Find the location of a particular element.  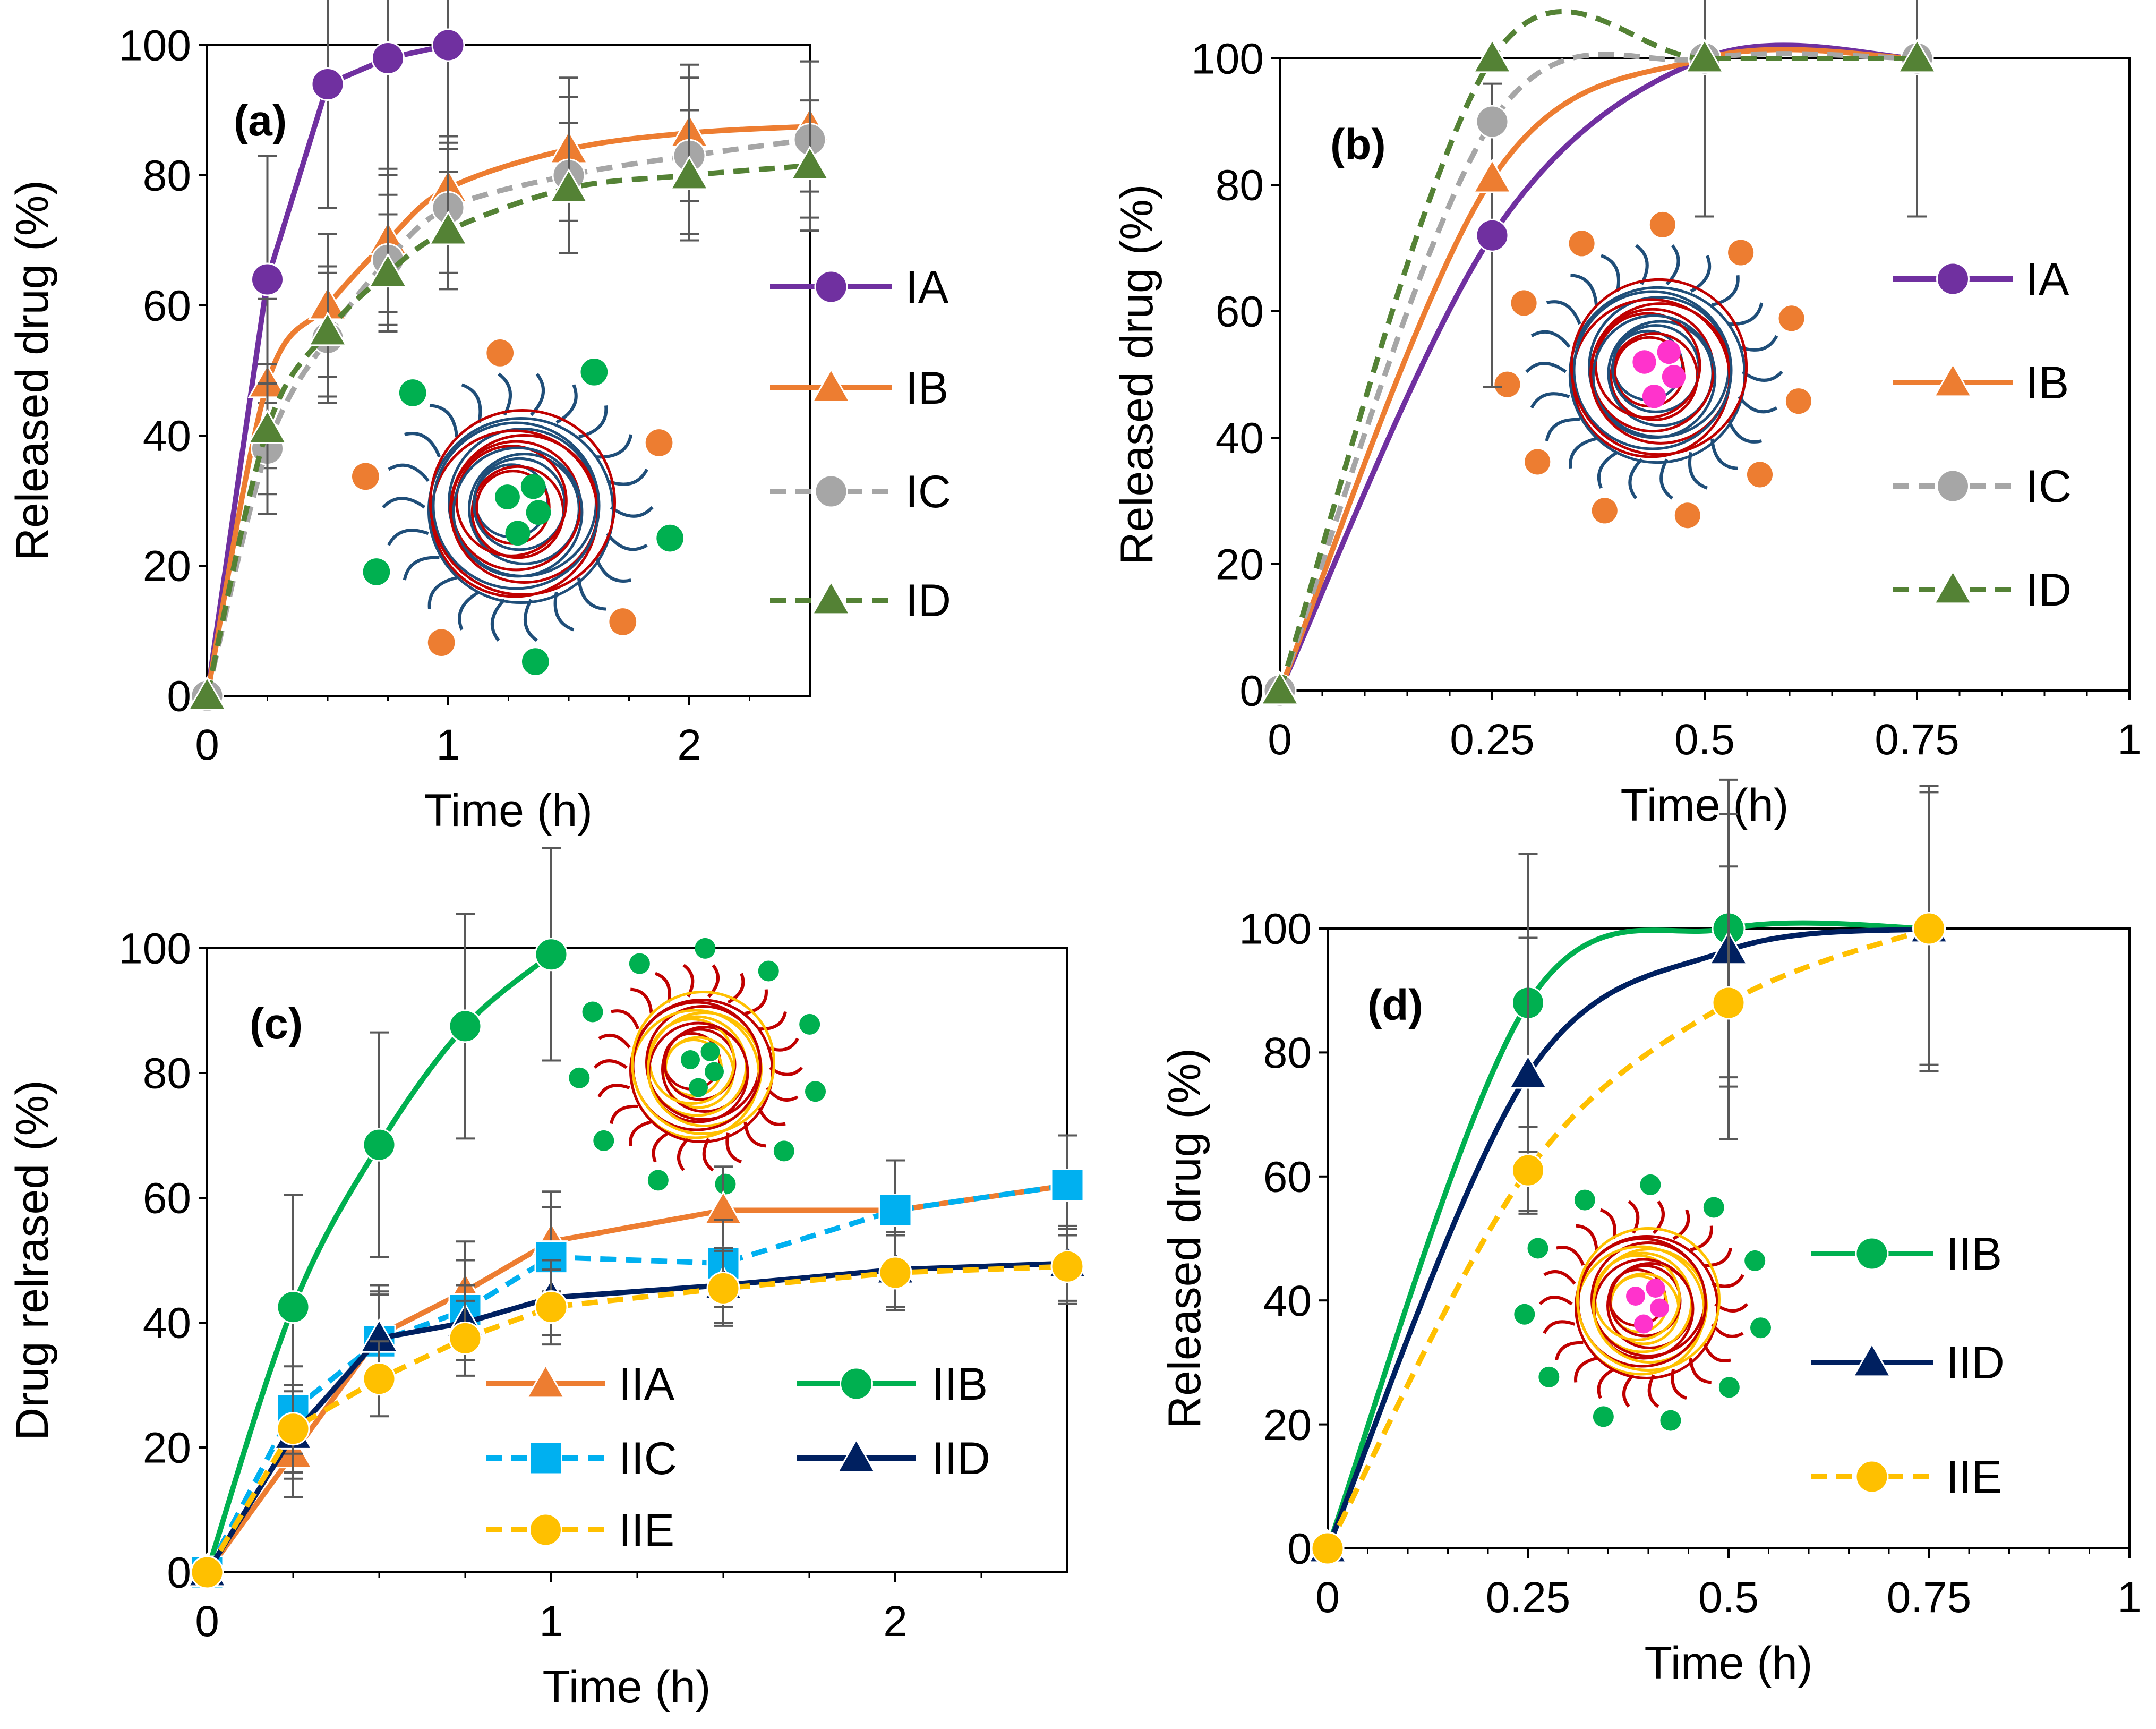

x-tick-label: 0.25 is located at coordinates (1528, 1597).